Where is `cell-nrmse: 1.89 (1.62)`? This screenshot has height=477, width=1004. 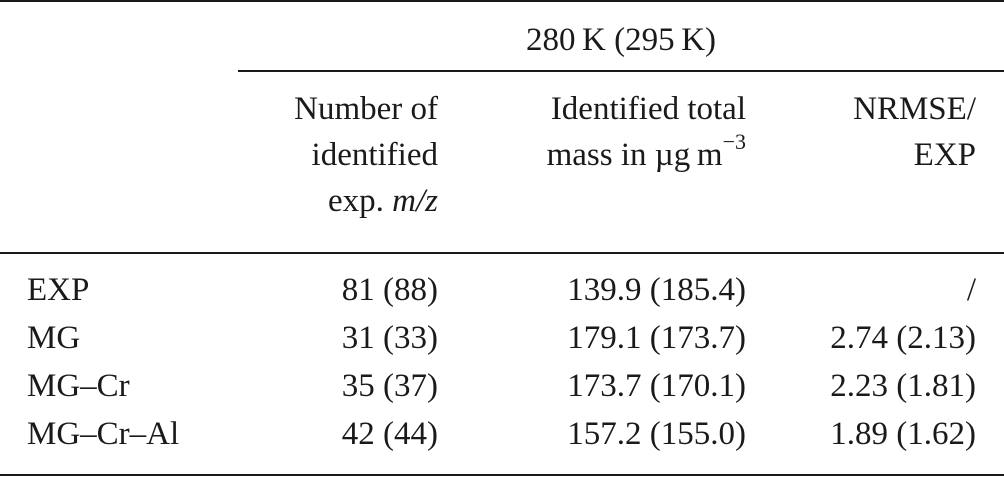 cell-nrmse: 1.89 (1.62) is located at coordinates (903, 434).